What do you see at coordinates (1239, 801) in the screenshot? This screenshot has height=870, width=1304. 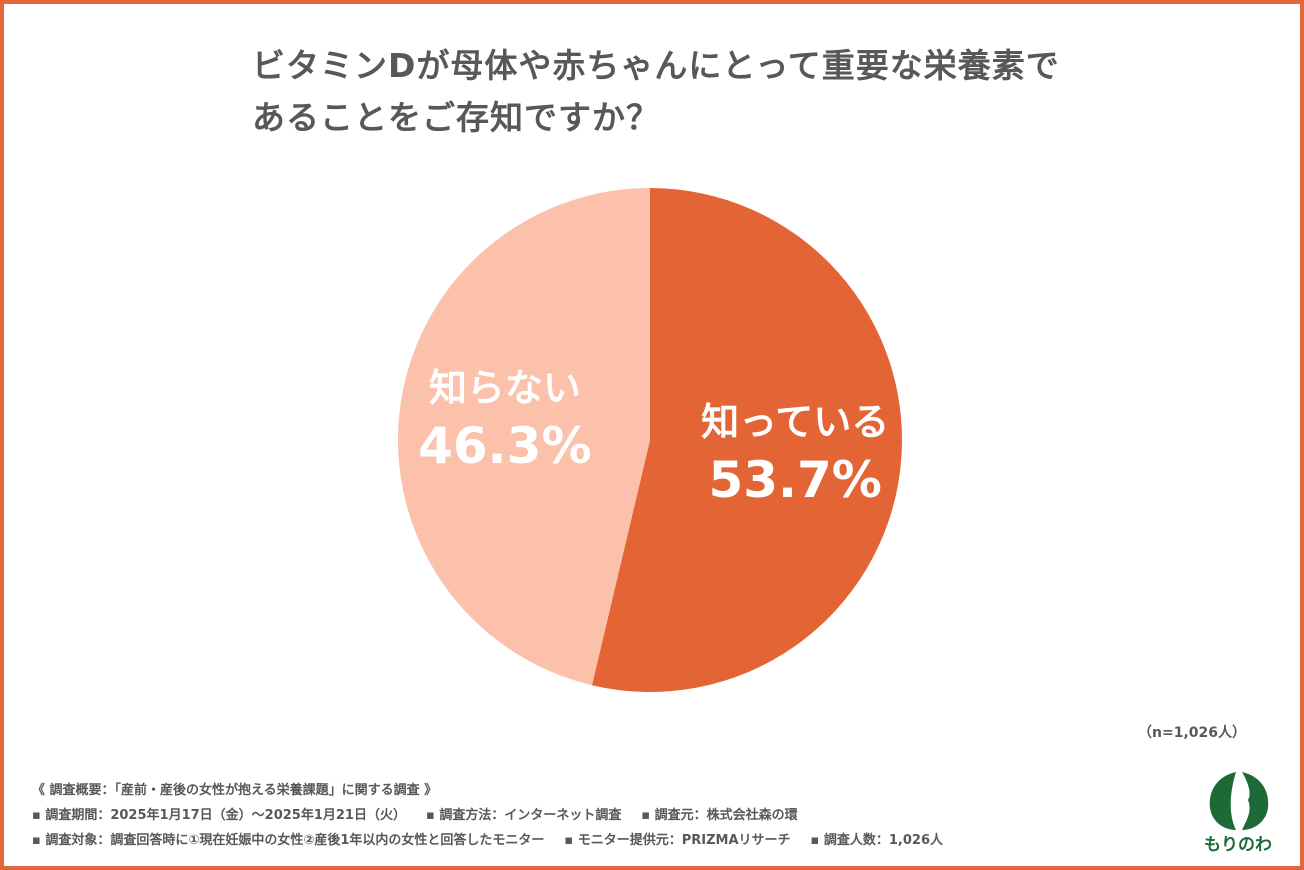 I see `morinowa-logo` at bounding box center [1239, 801].